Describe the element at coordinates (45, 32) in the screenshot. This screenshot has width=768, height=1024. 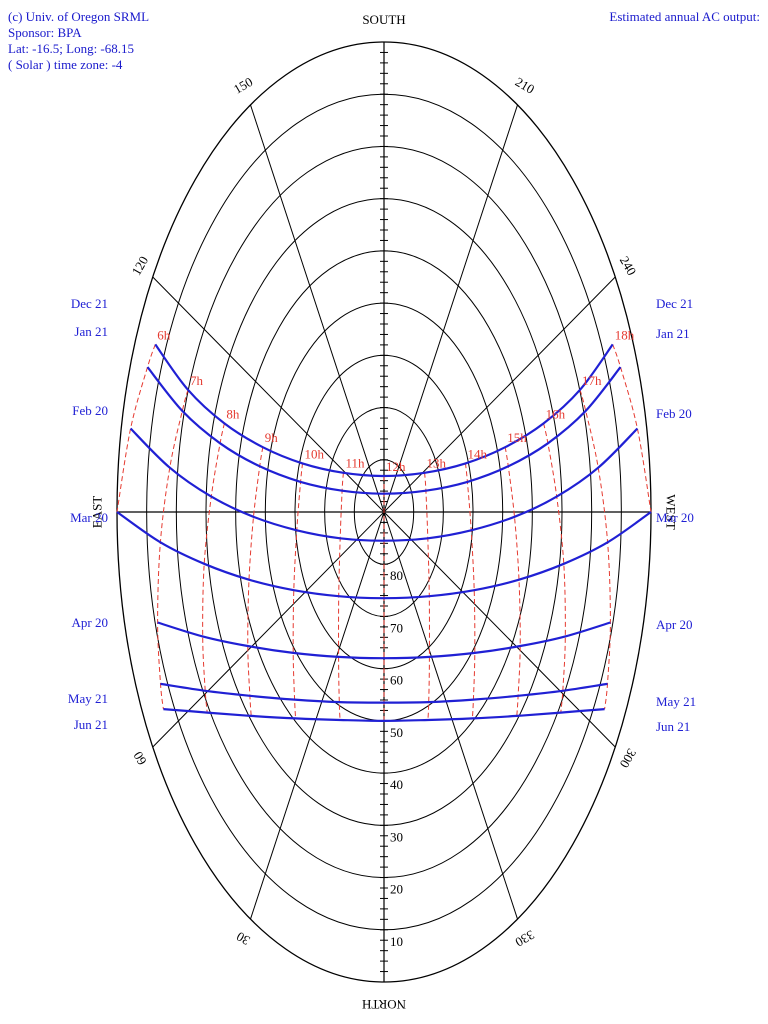
I see `header-line: Sponsor: BPA` at that location.